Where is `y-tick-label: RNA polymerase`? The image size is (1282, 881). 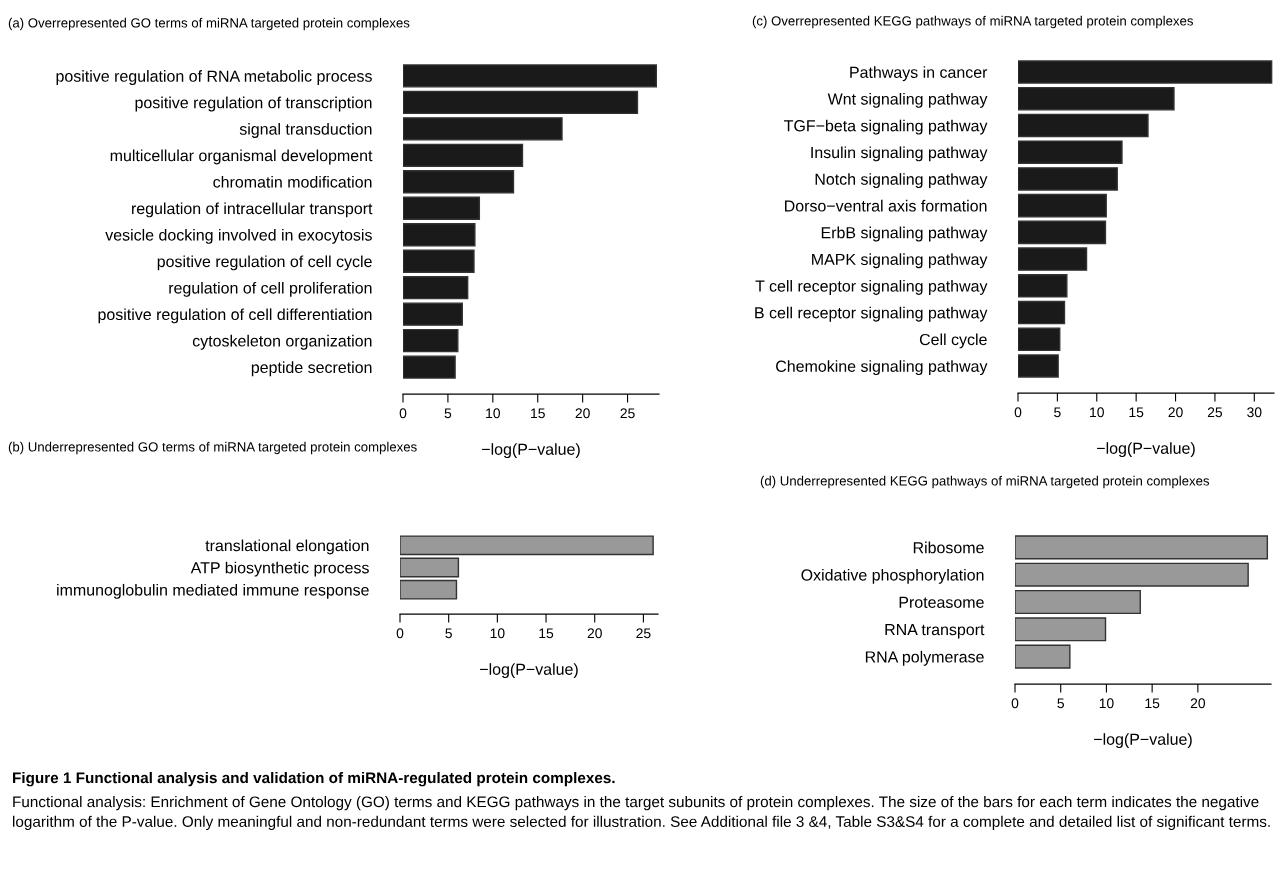
y-tick-label: RNA polymerase is located at coordinates (924, 658).